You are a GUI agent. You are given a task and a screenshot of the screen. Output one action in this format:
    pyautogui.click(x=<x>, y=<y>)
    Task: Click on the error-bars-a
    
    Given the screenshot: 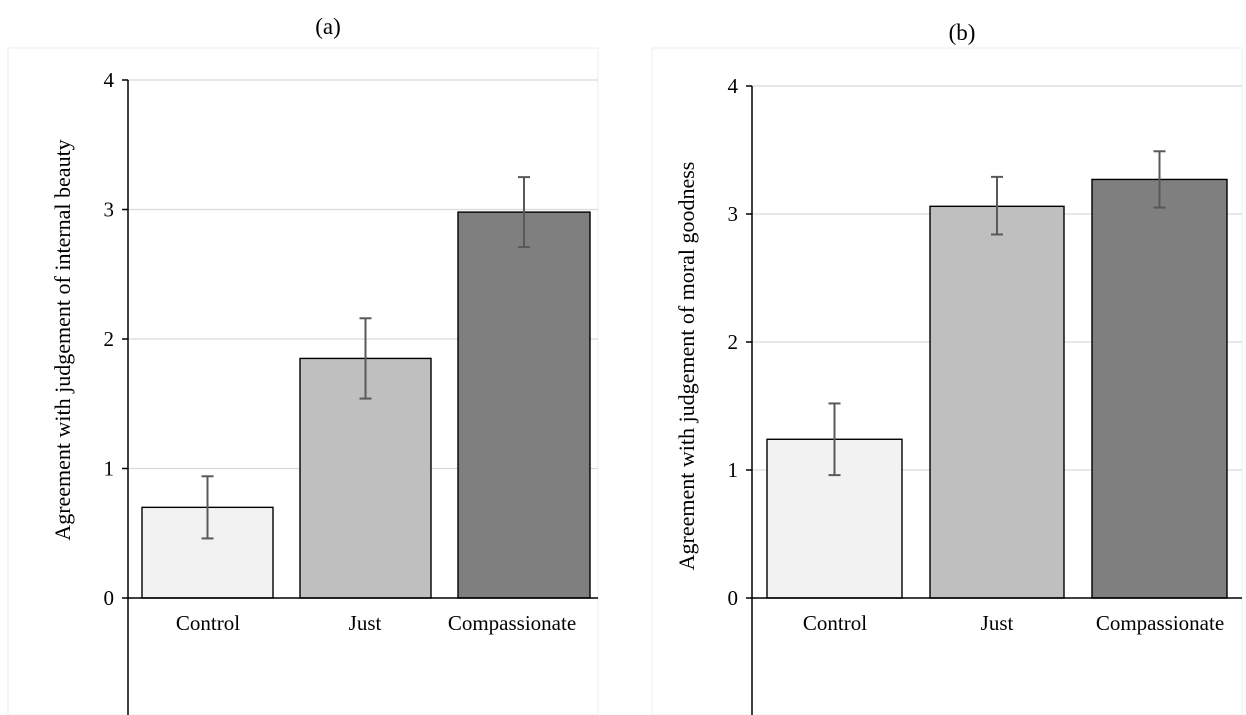 What is the action you would take?
    pyautogui.click(x=365, y=358)
    